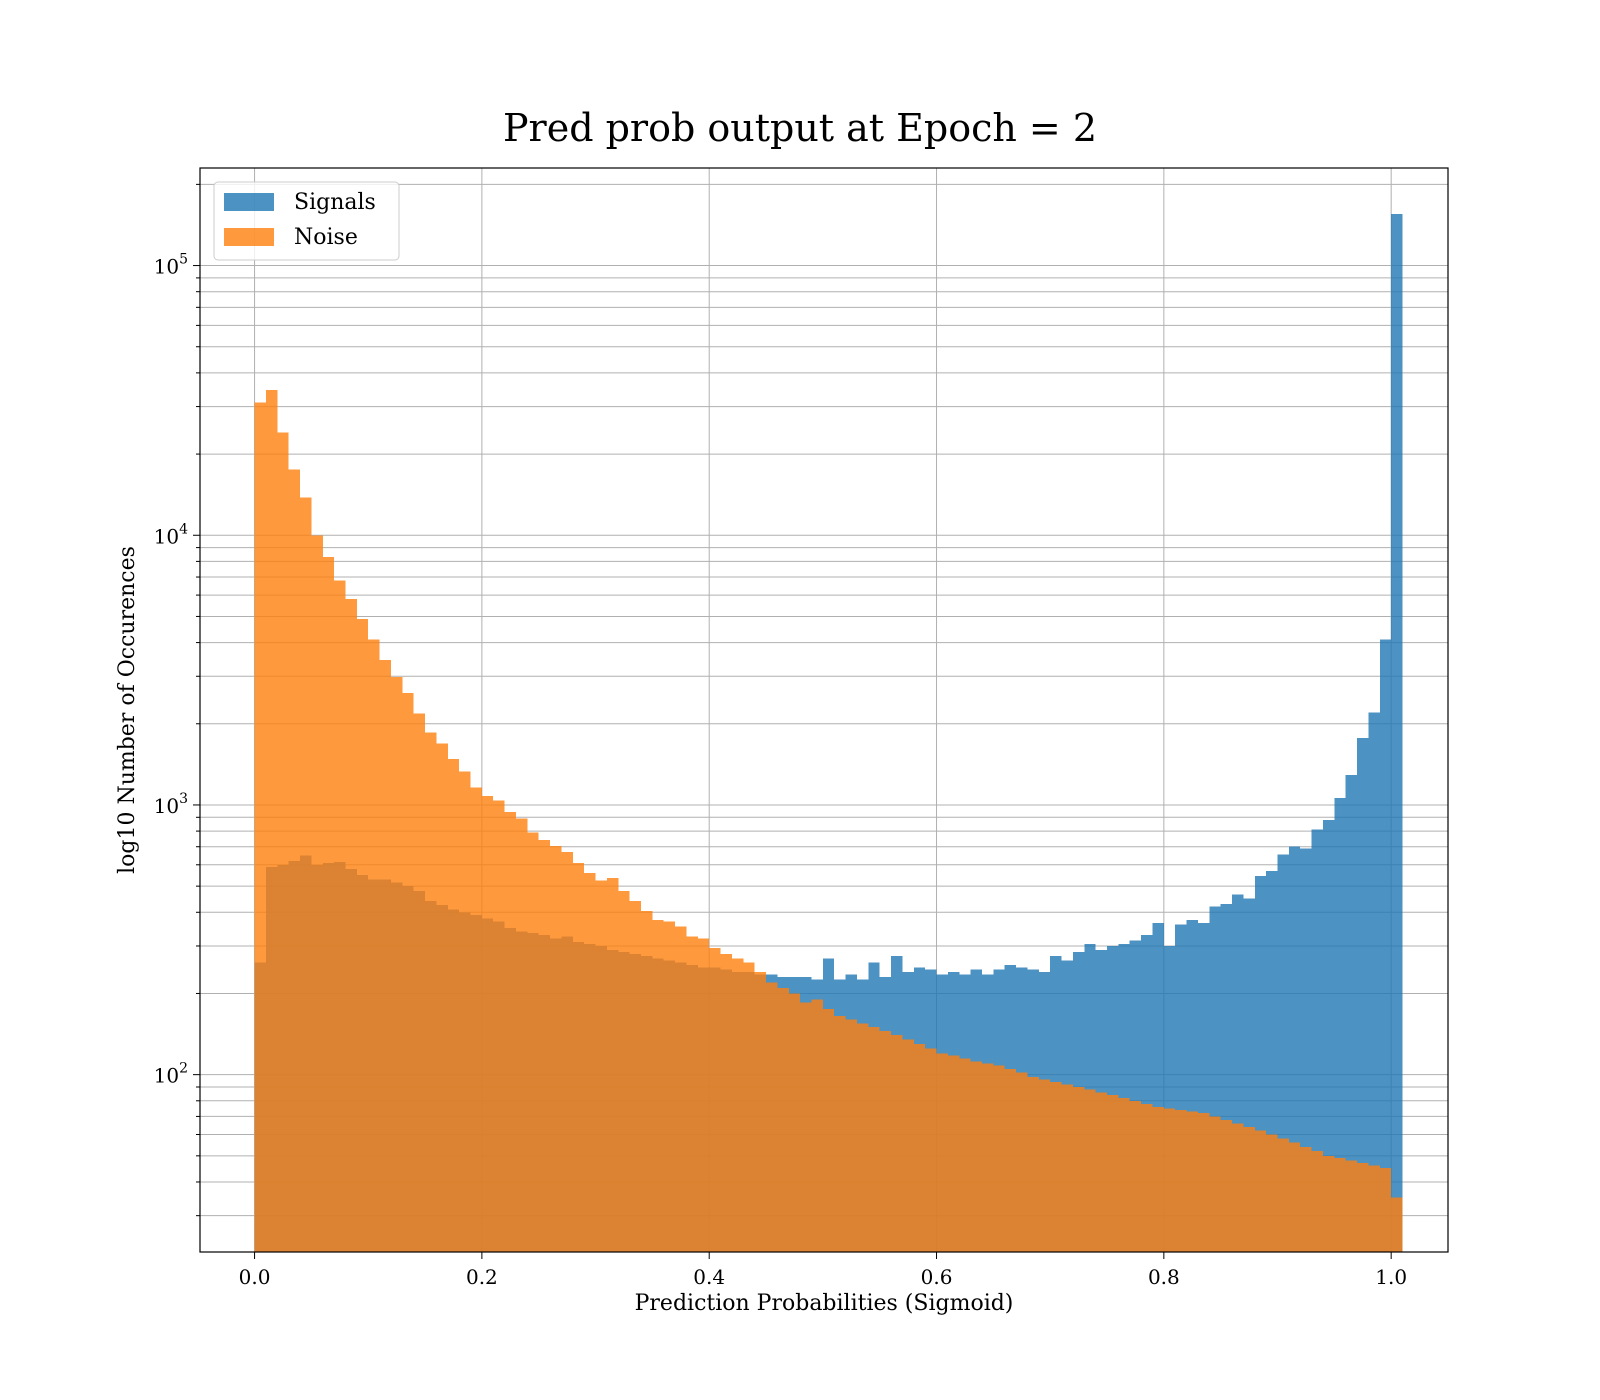  What do you see at coordinates (127, 710) in the screenshot?
I see `y-axis-label: log10 Number of Occurences` at bounding box center [127, 710].